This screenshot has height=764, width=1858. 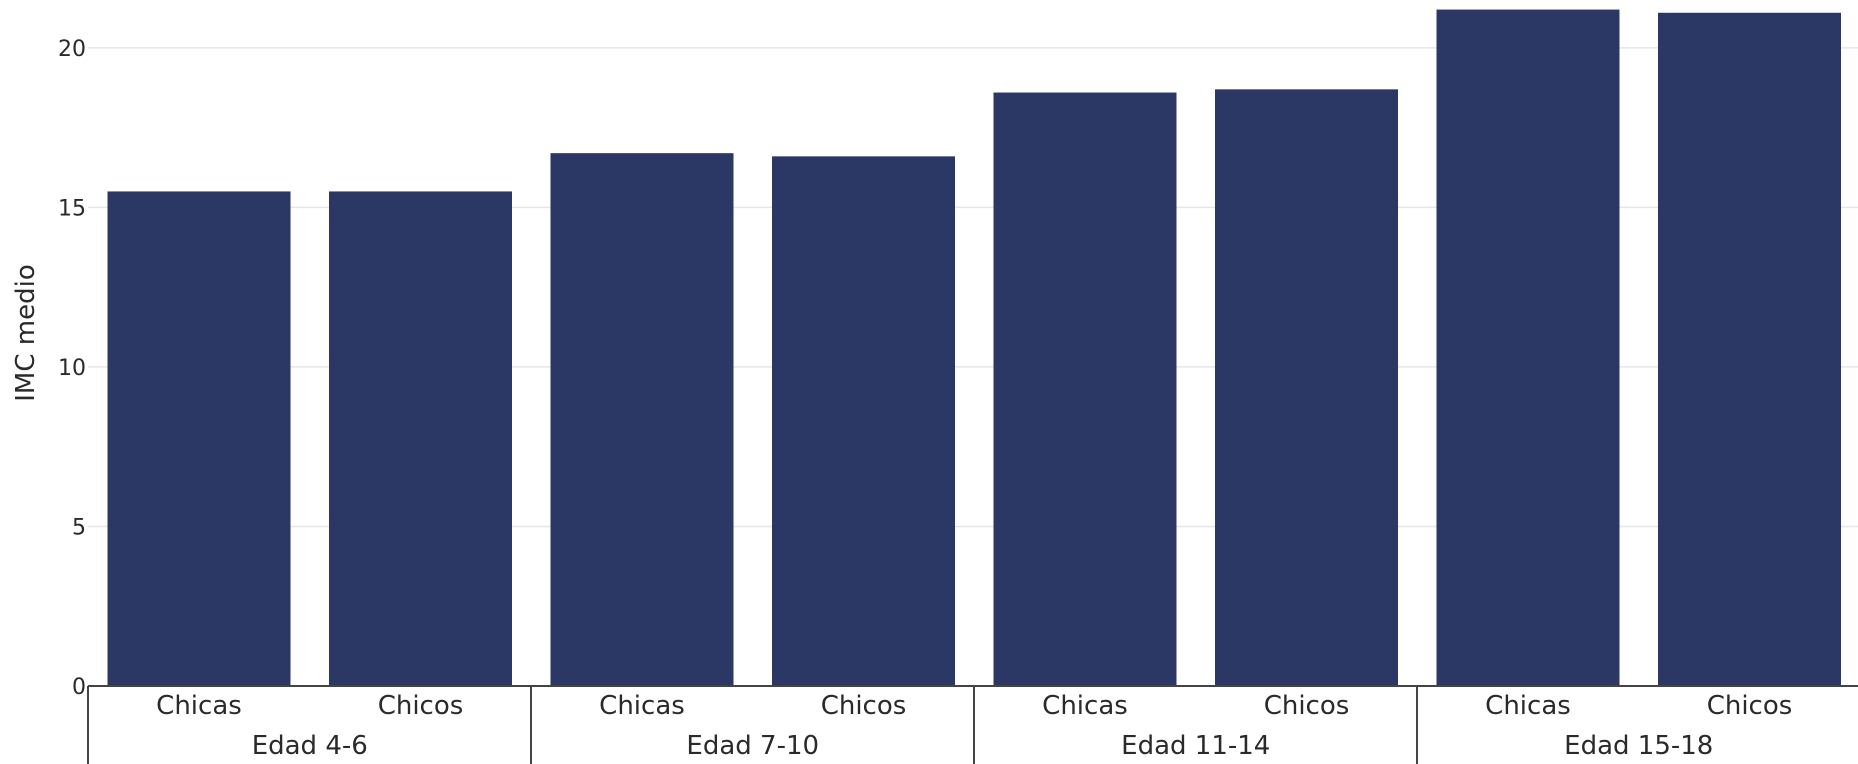 What do you see at coordinates (1638, 746) in the screenshot?
I see `group-label: Edad 15-18` at bounding box center [1638, 746].